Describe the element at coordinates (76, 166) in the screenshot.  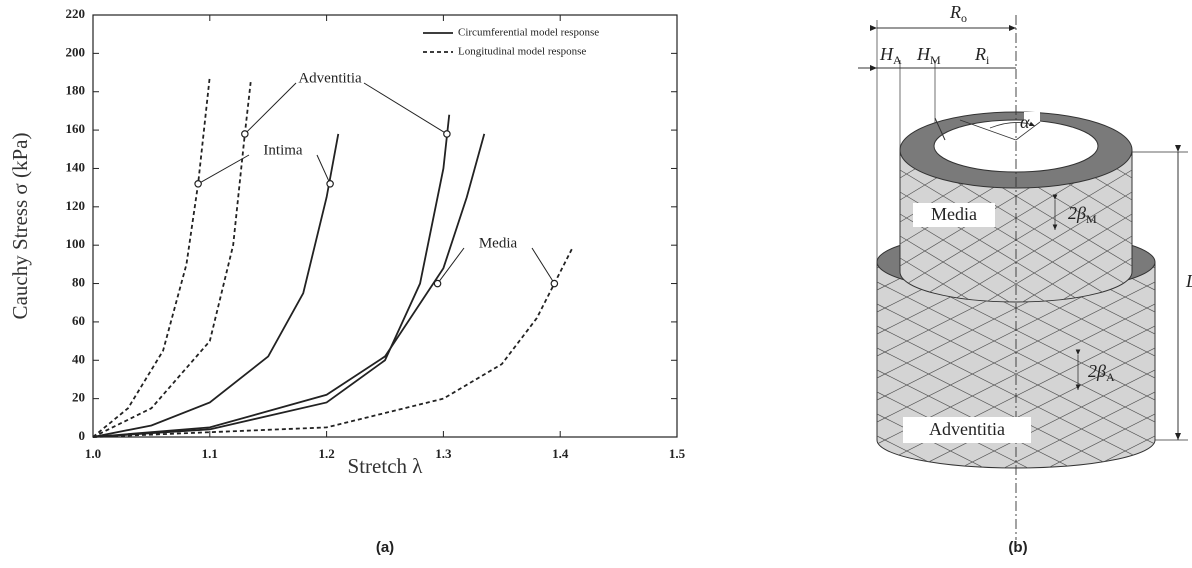
I see `y-tick-label: 140` at that location.